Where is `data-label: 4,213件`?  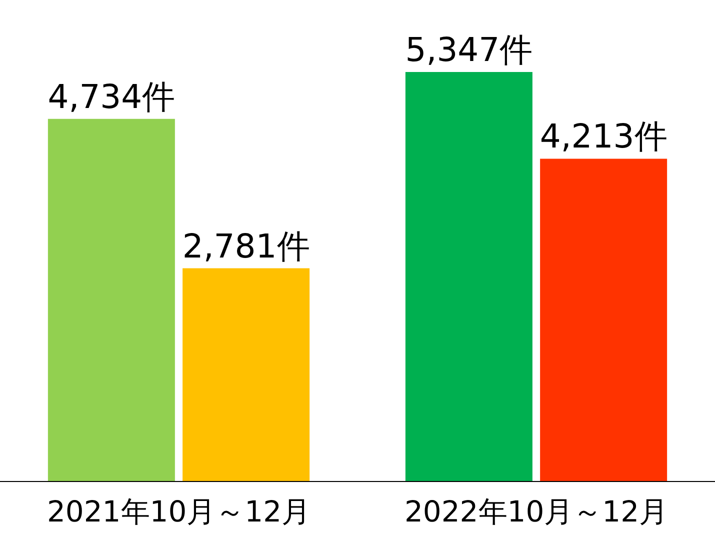
data-label: 4,213件 is located at coordinates (604, 136).